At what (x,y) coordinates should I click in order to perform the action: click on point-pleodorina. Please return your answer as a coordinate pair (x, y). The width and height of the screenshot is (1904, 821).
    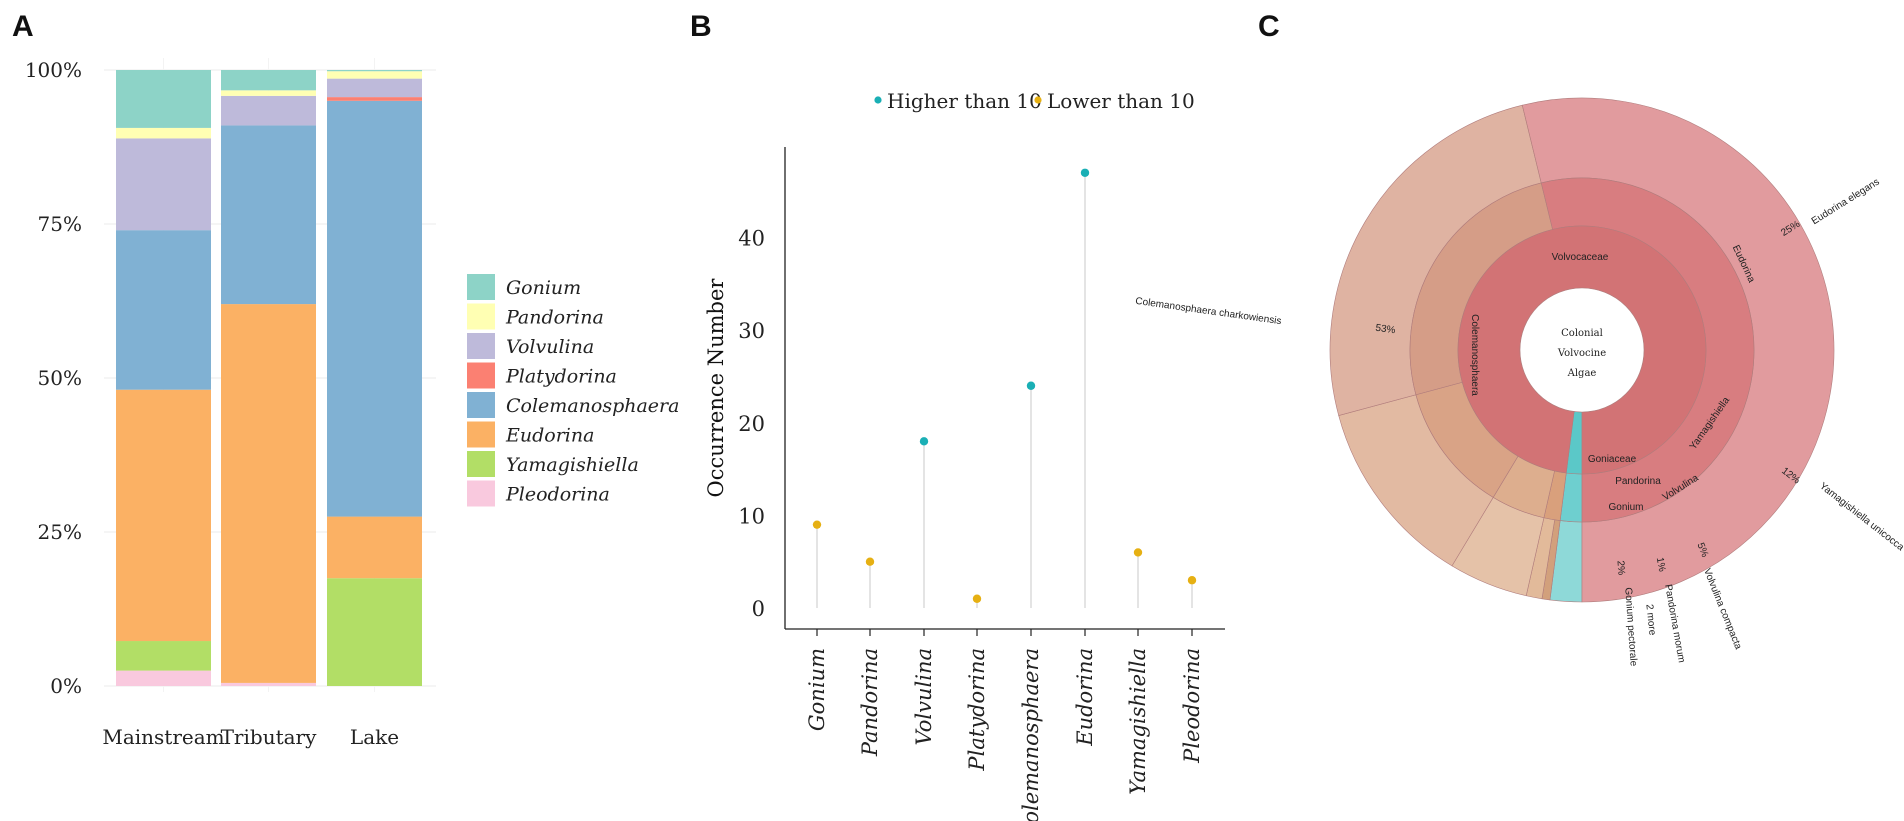
    Looking at the image, I should click on (1192, 580).